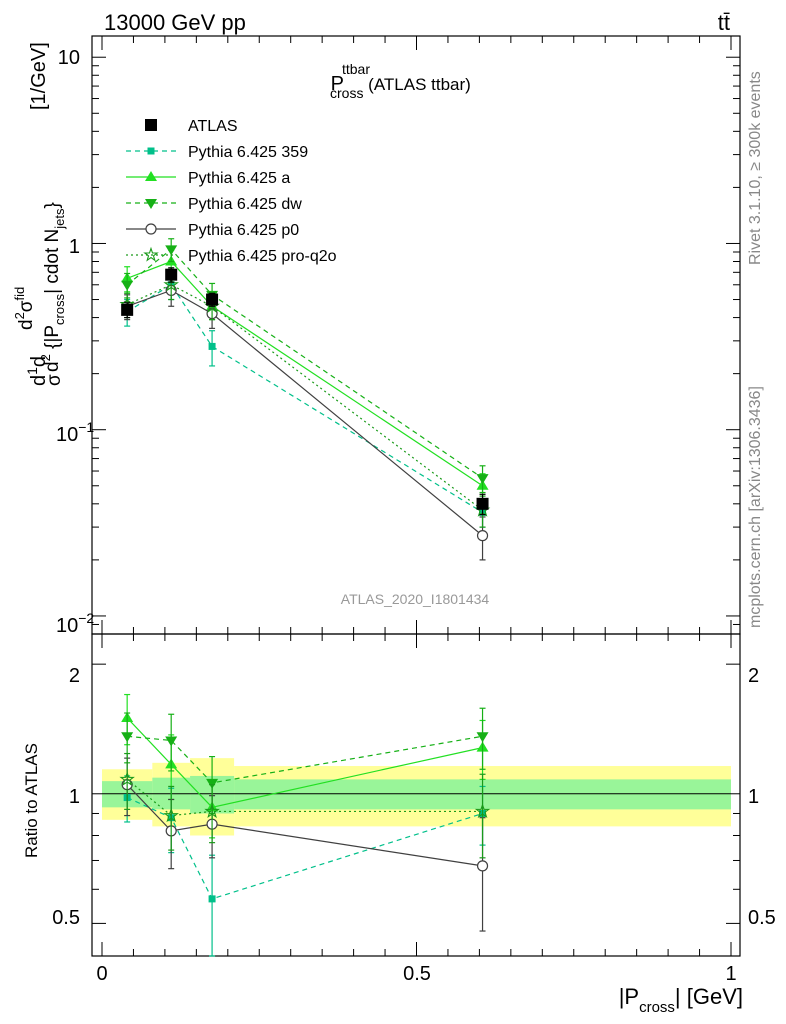 This screenshot has width=786, height=1024. Describe the element at coordinates (724, 22) in the screenshot. I see `process-label: tt̄` at that location.